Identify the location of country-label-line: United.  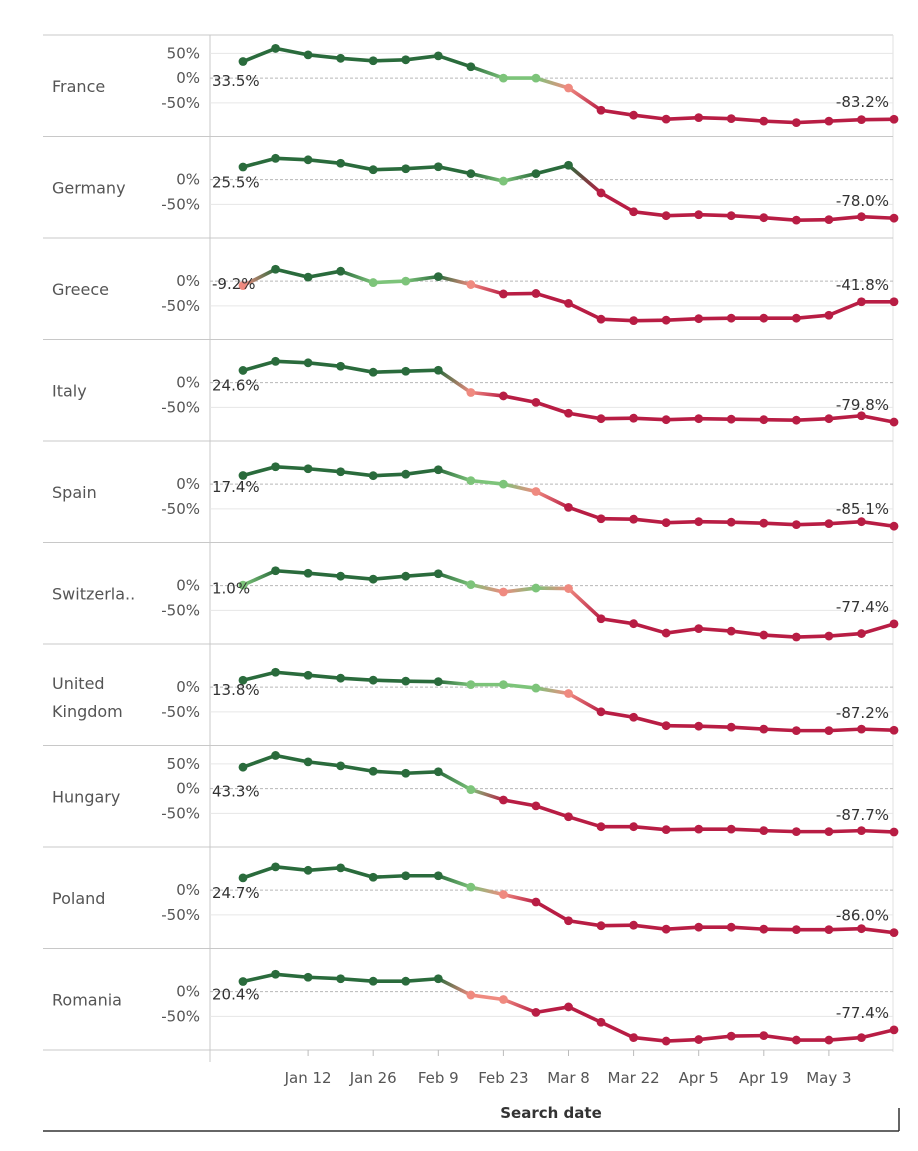
(78, 683).